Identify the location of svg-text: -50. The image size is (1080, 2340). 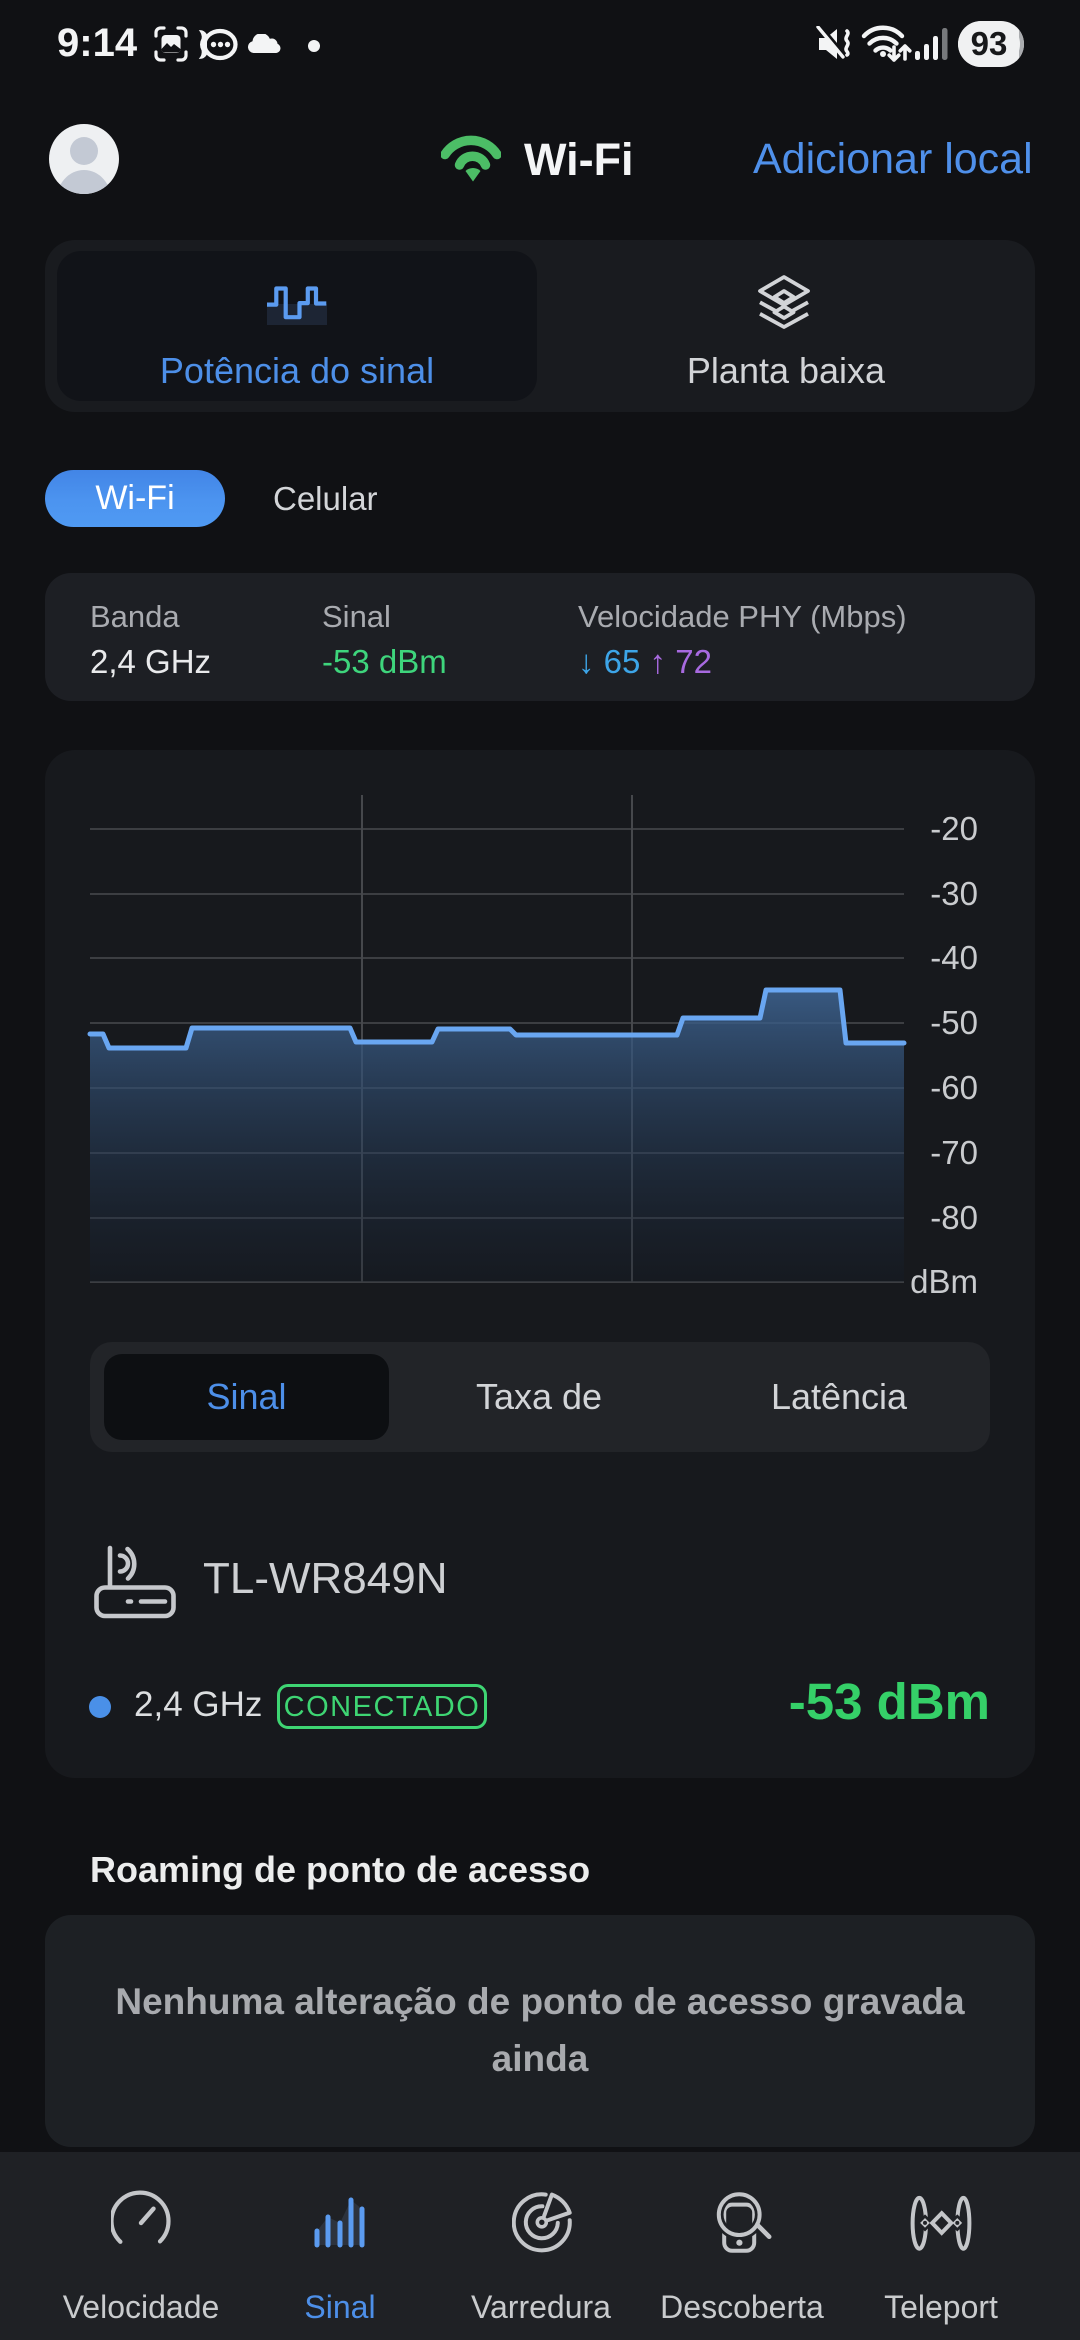
(954, 1022).